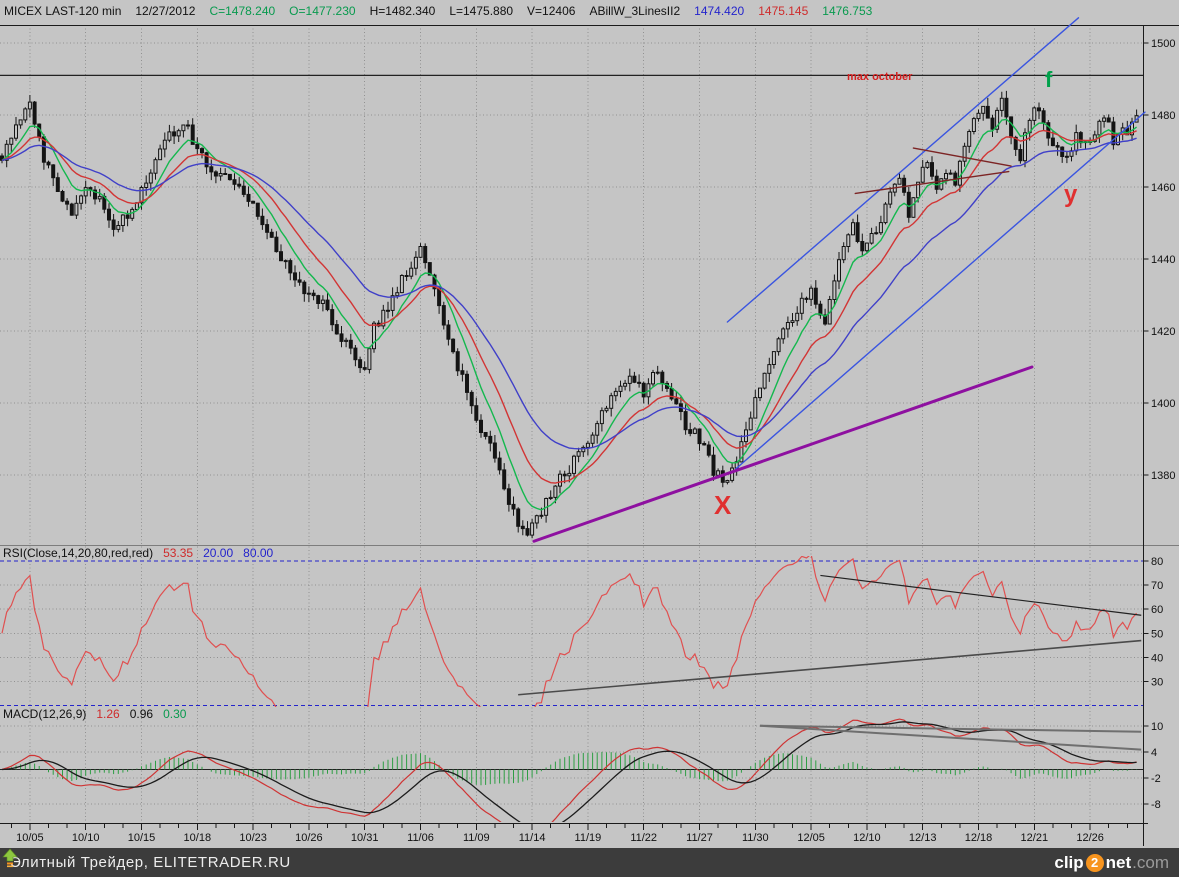 The image size is (1179, 877). Describe the element at coordinates (1157, 586) in the screenshot. I see `svg-text: 70` at that location.